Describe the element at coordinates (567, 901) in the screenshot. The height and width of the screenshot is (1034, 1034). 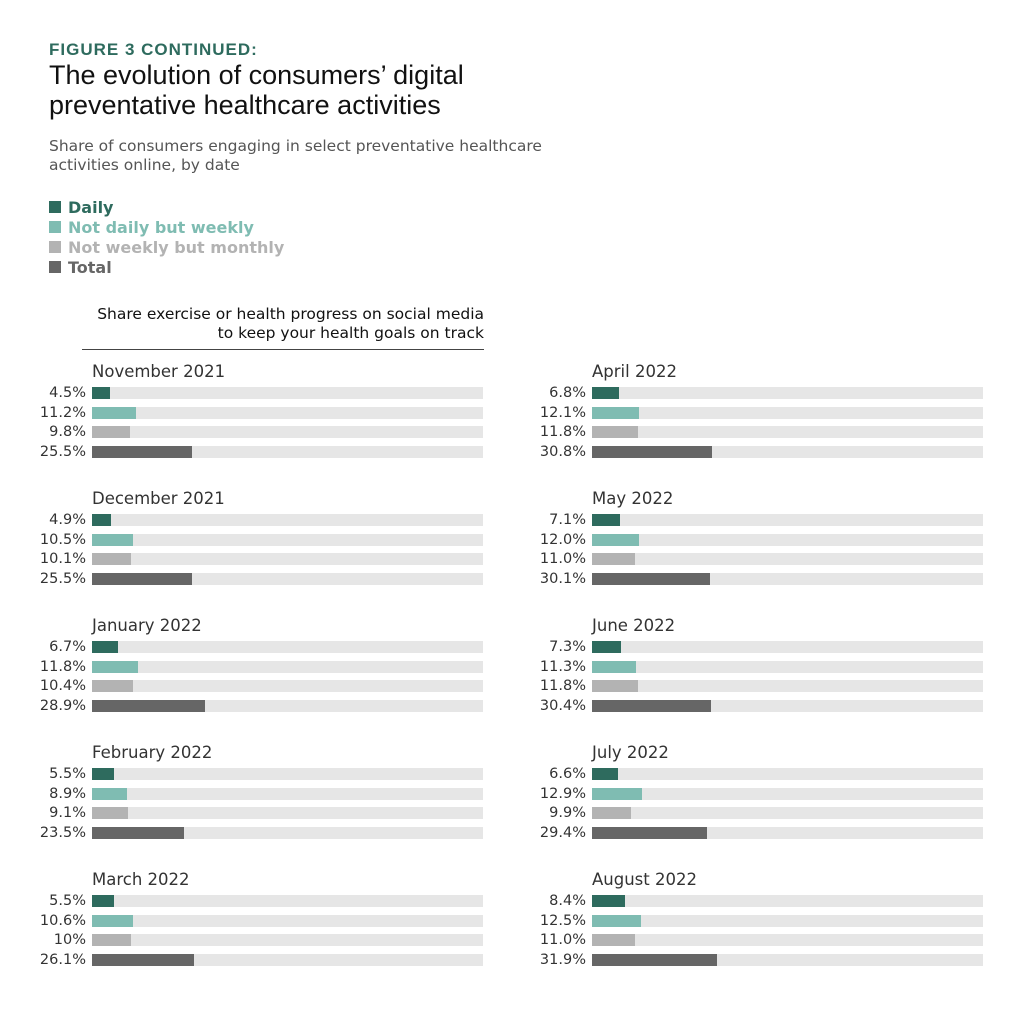
I see `data-label: 8.4%` at that location.